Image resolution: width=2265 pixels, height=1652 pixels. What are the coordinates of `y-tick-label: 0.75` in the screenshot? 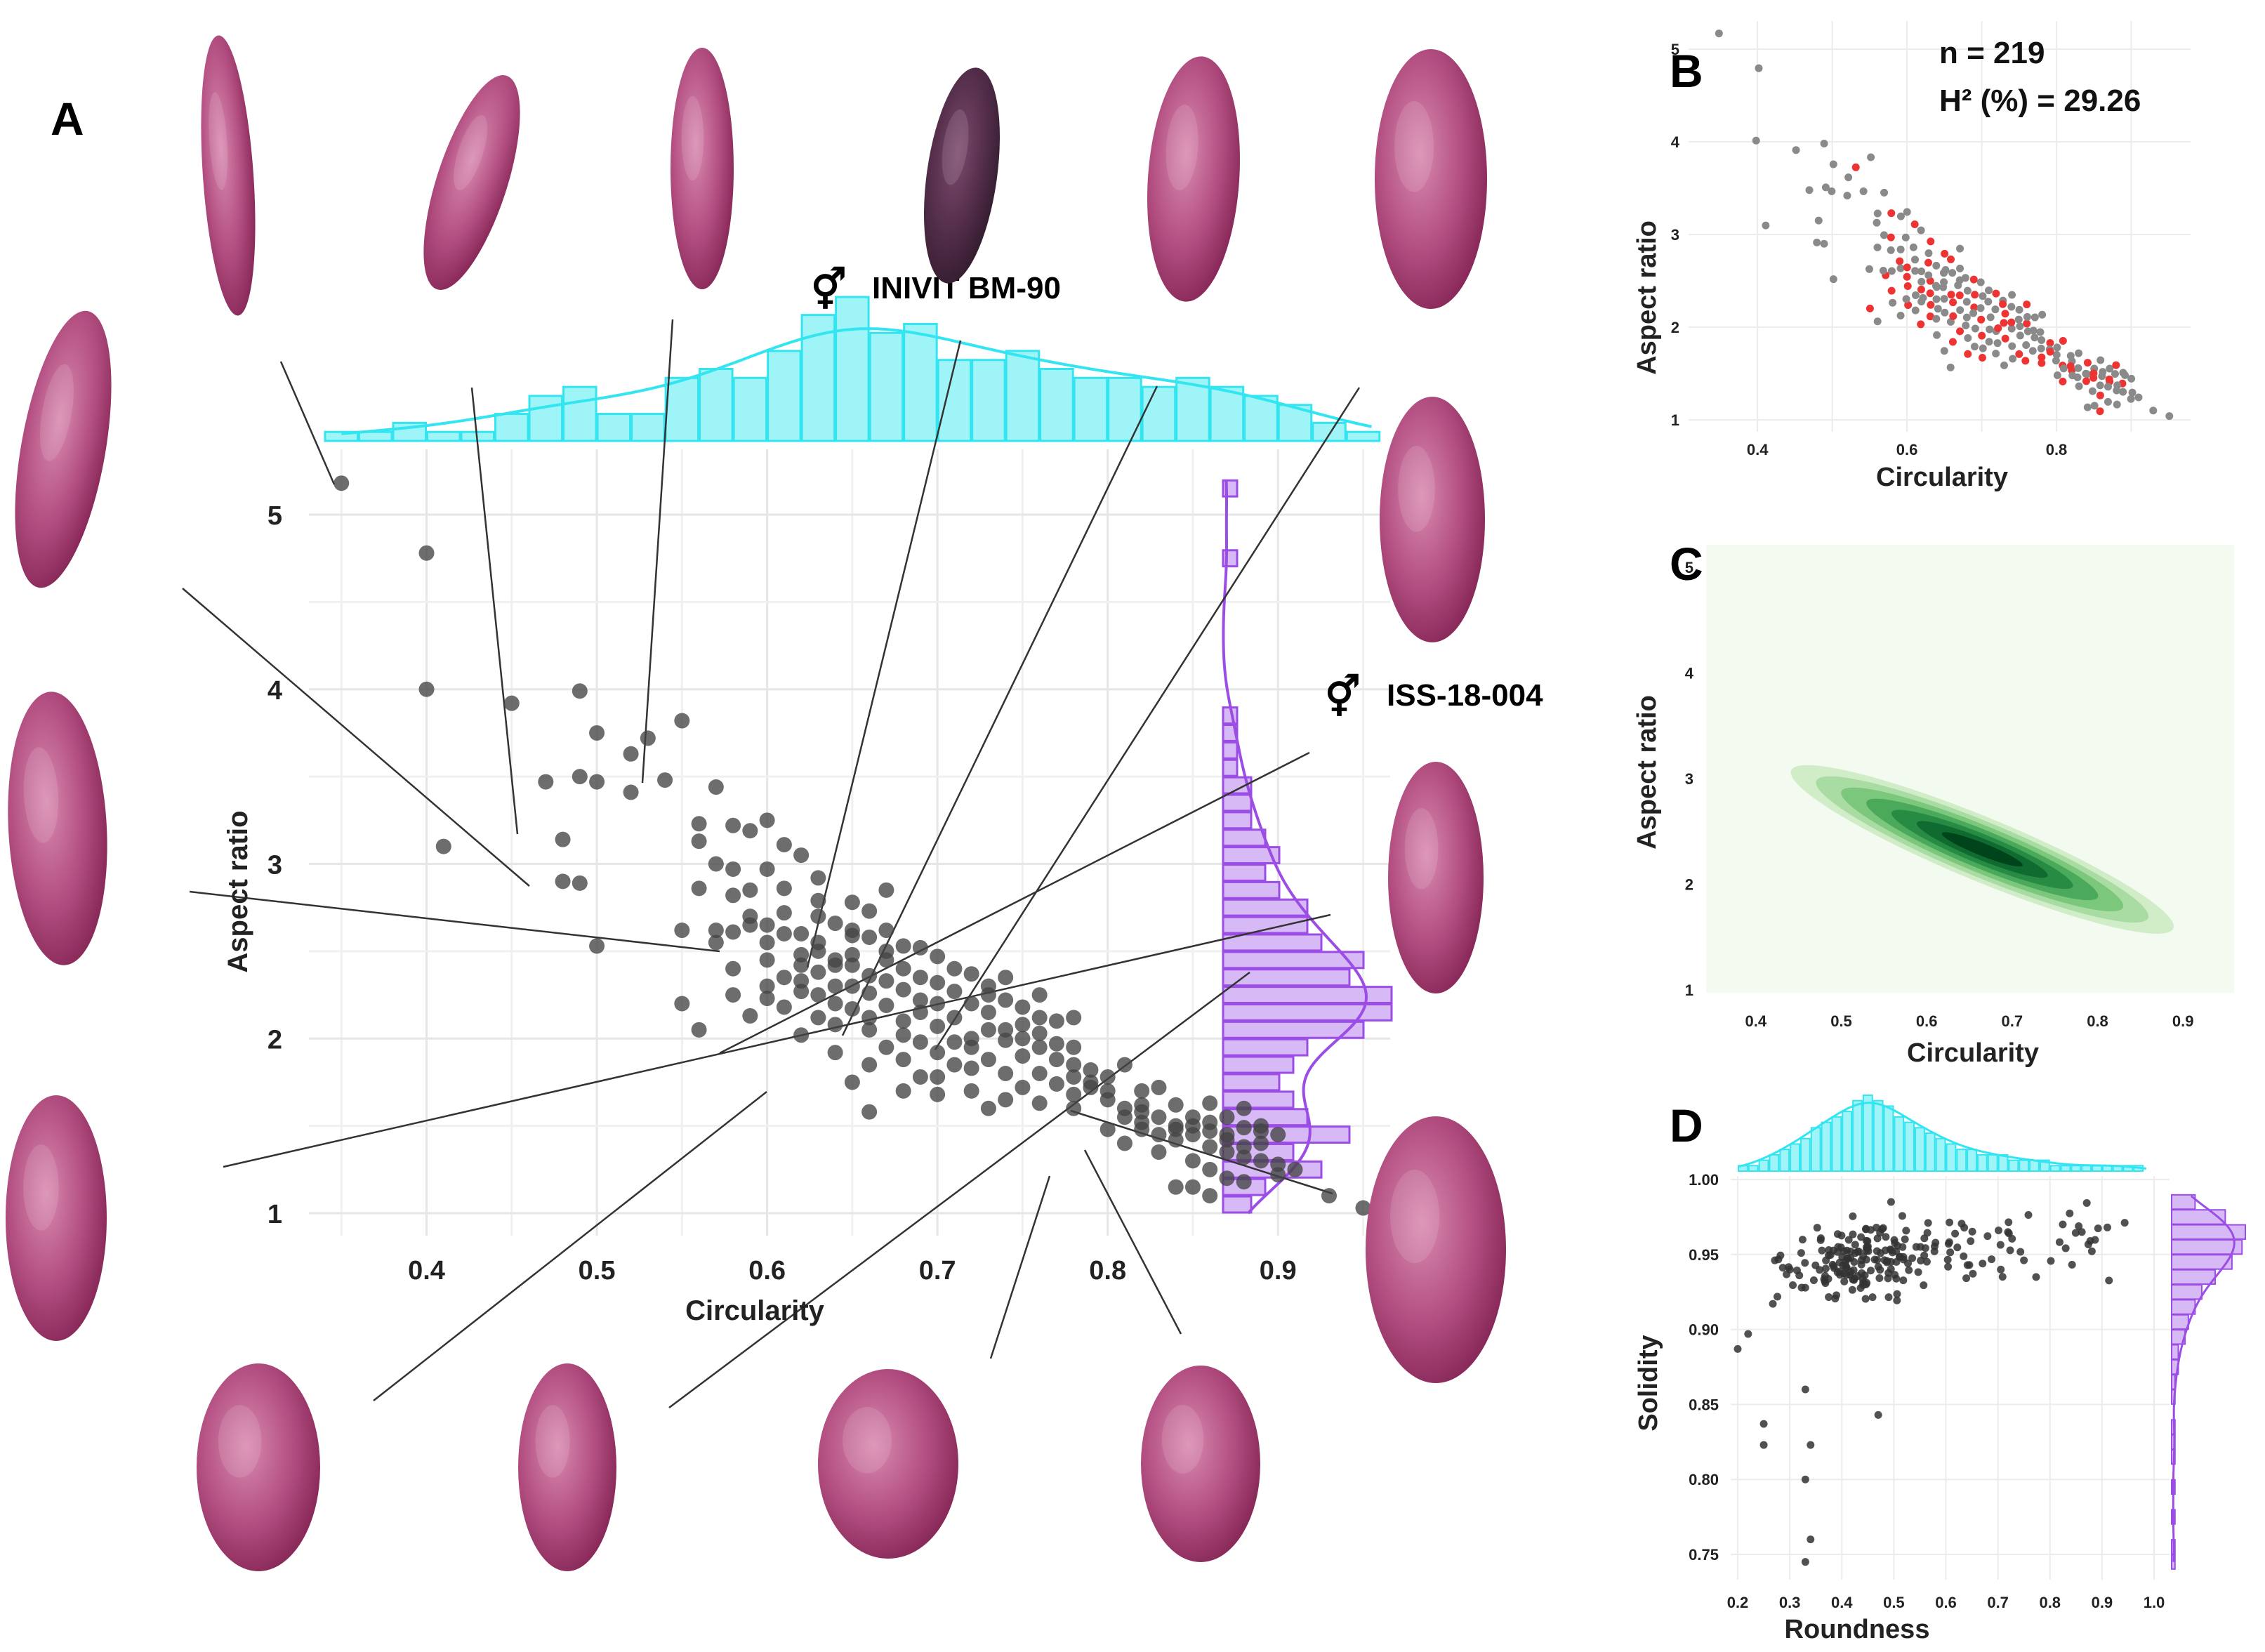 It's located at (1704, 1555).